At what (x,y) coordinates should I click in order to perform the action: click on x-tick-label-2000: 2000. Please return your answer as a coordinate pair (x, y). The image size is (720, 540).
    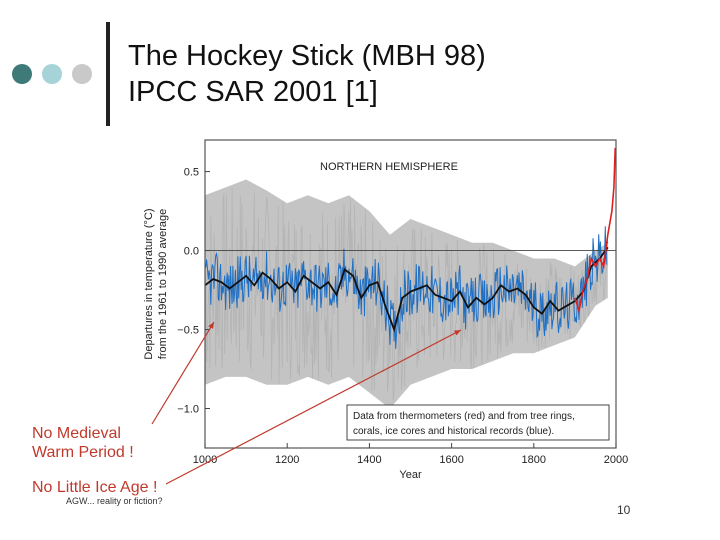
    Looking at the image, I should click on (616, 460).